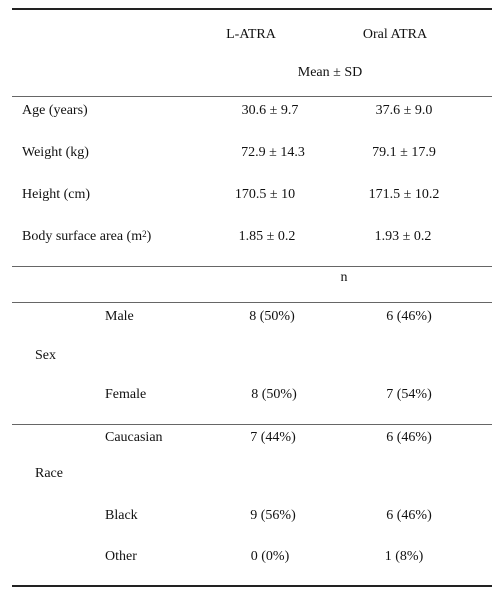 The image size is (500, 596). I want to click on row-label-height: Height (cm), so click(56, 194).